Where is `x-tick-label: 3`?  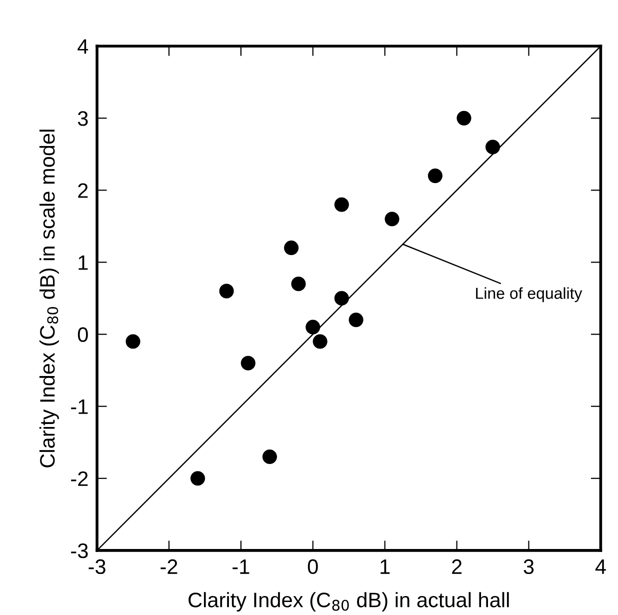 x-tick-label: 3 is located at coordinates (529, 566).